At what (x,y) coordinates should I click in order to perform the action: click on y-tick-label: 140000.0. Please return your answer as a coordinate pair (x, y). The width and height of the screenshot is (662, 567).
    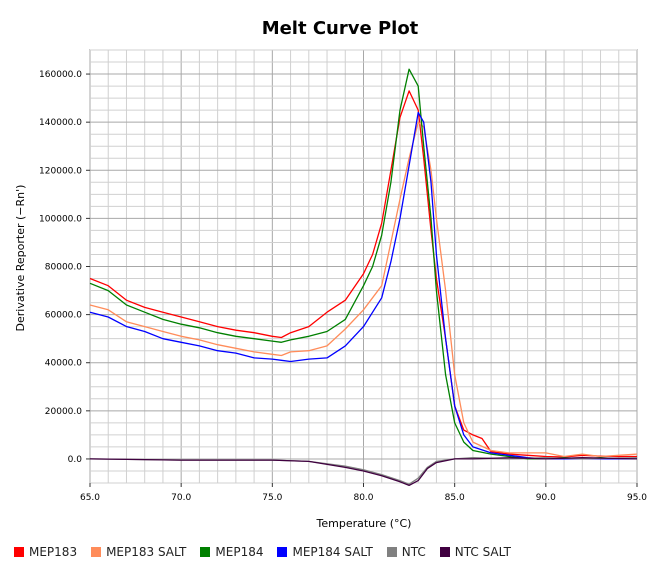
    Looking at the image, I should click on (60, 123).